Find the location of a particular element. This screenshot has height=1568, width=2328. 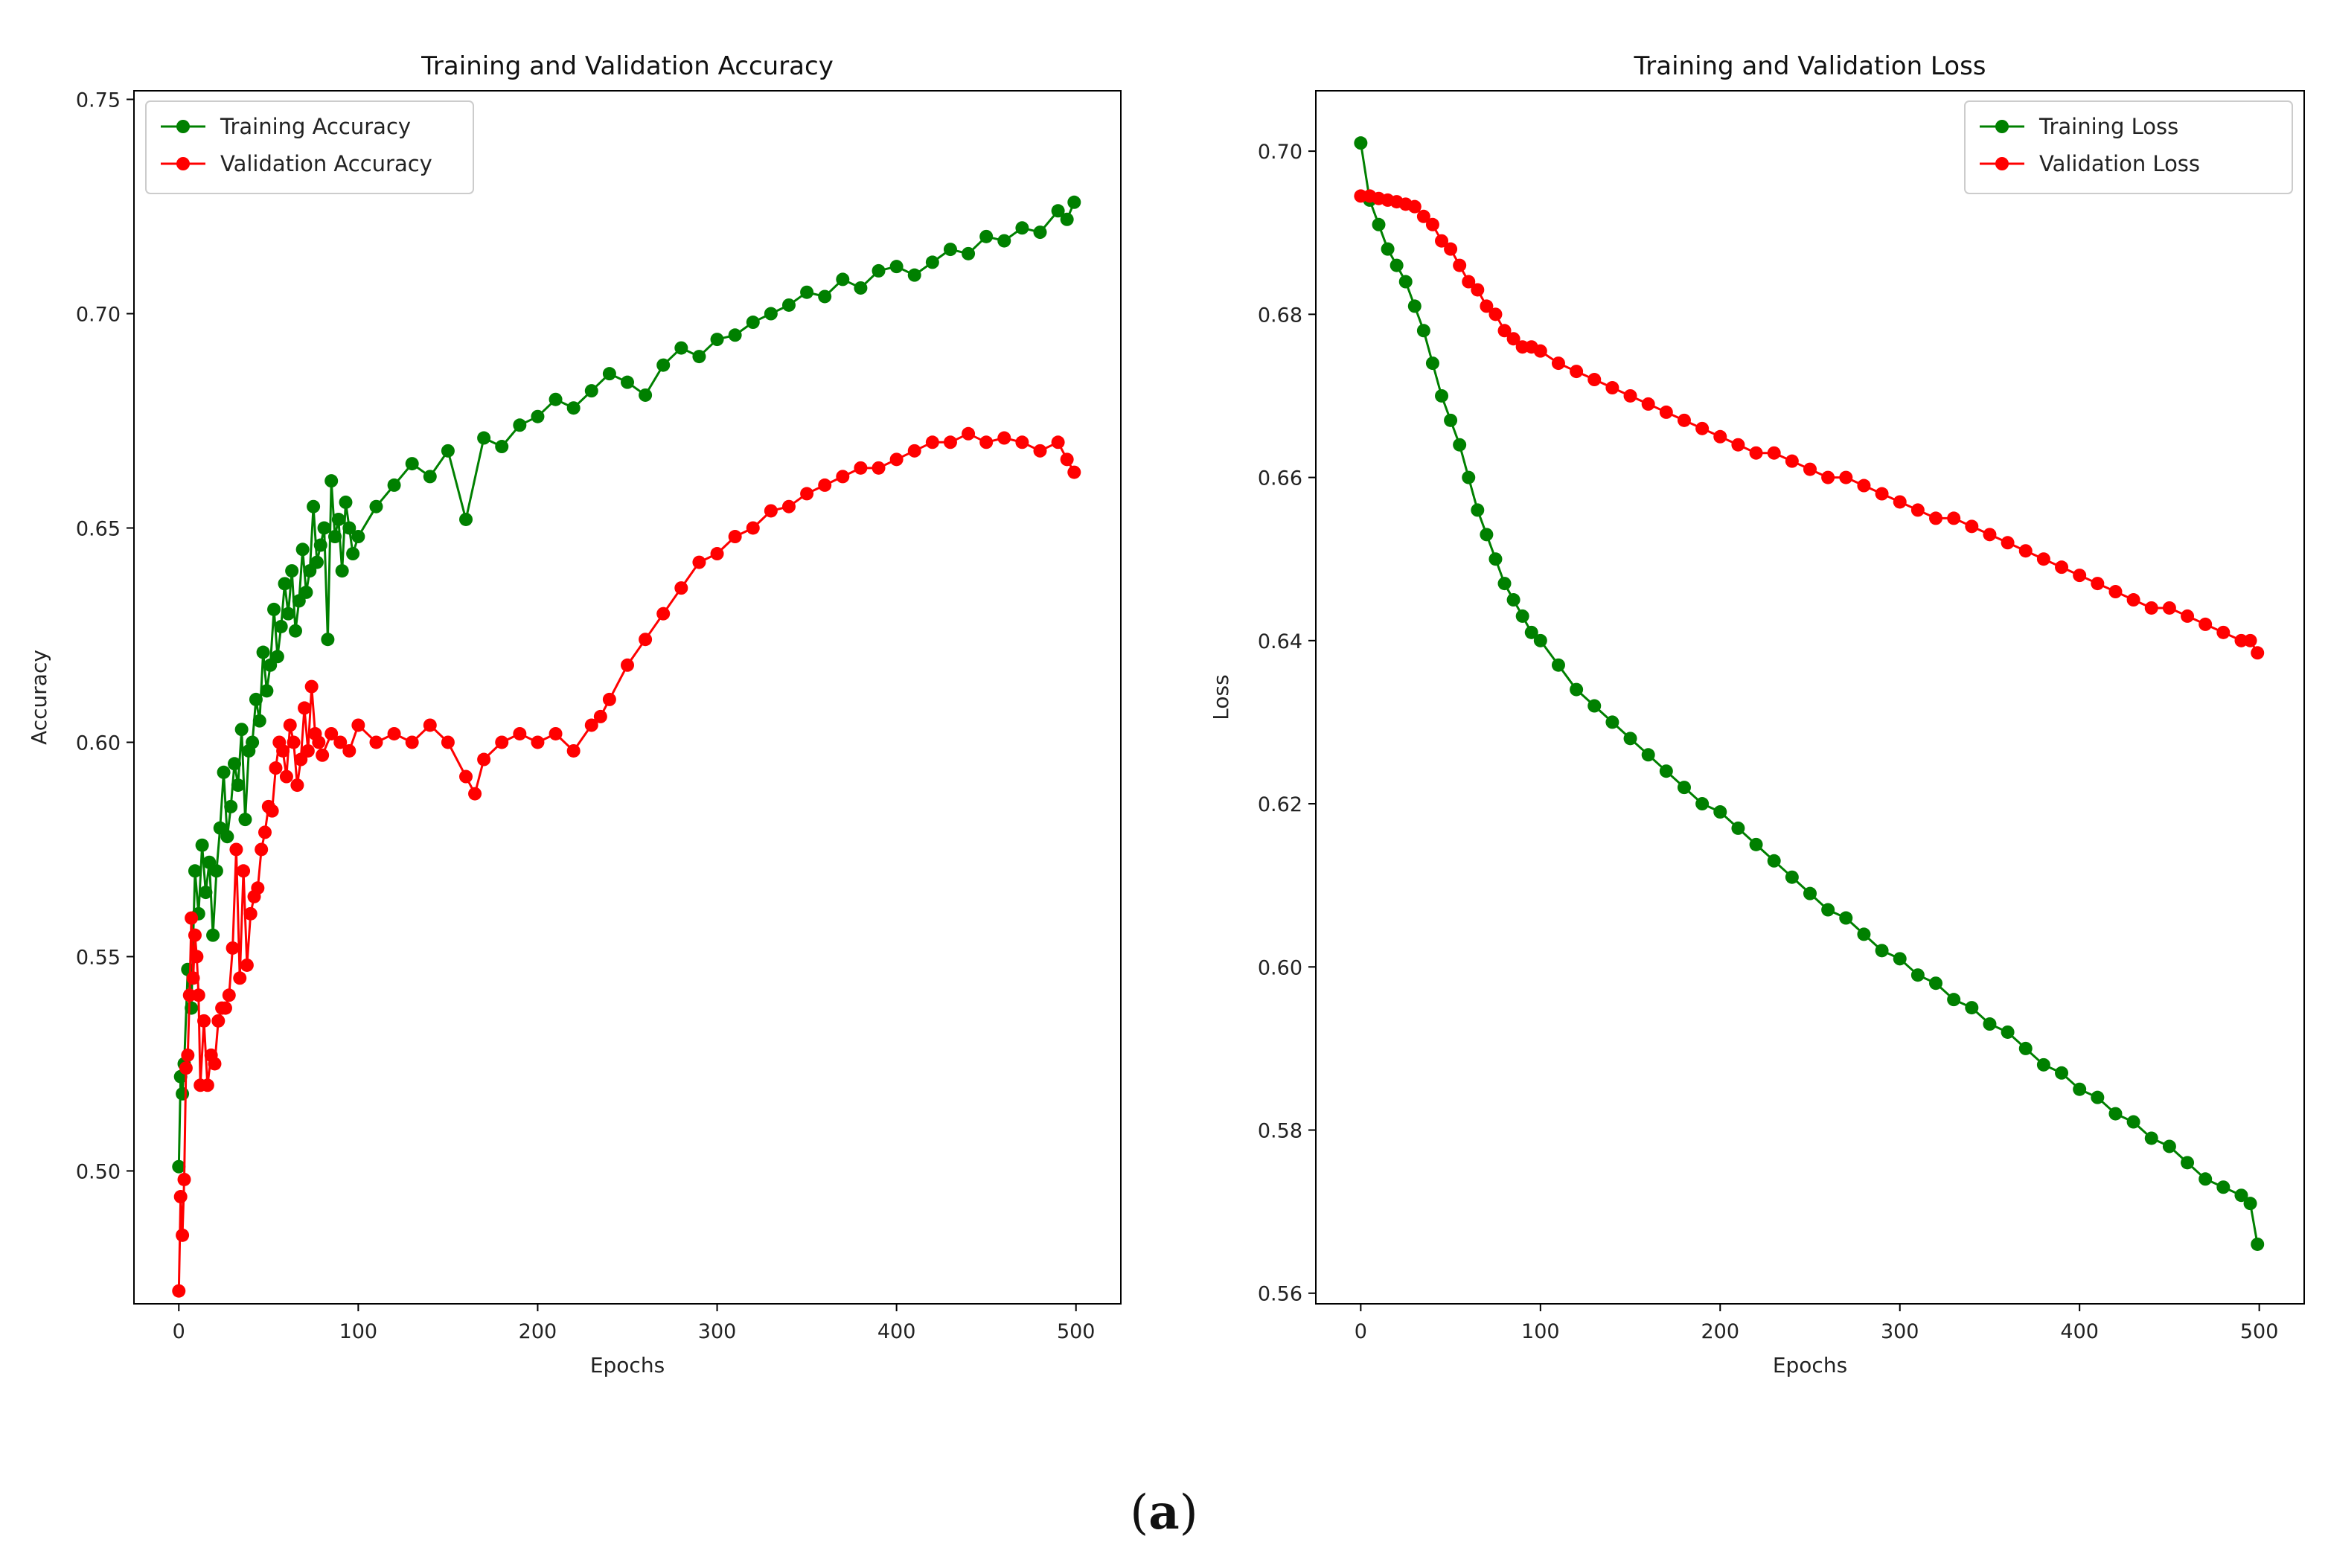

validation-accuracy-legend-label: Validation Accuracy is located at coordinates (326, 163).